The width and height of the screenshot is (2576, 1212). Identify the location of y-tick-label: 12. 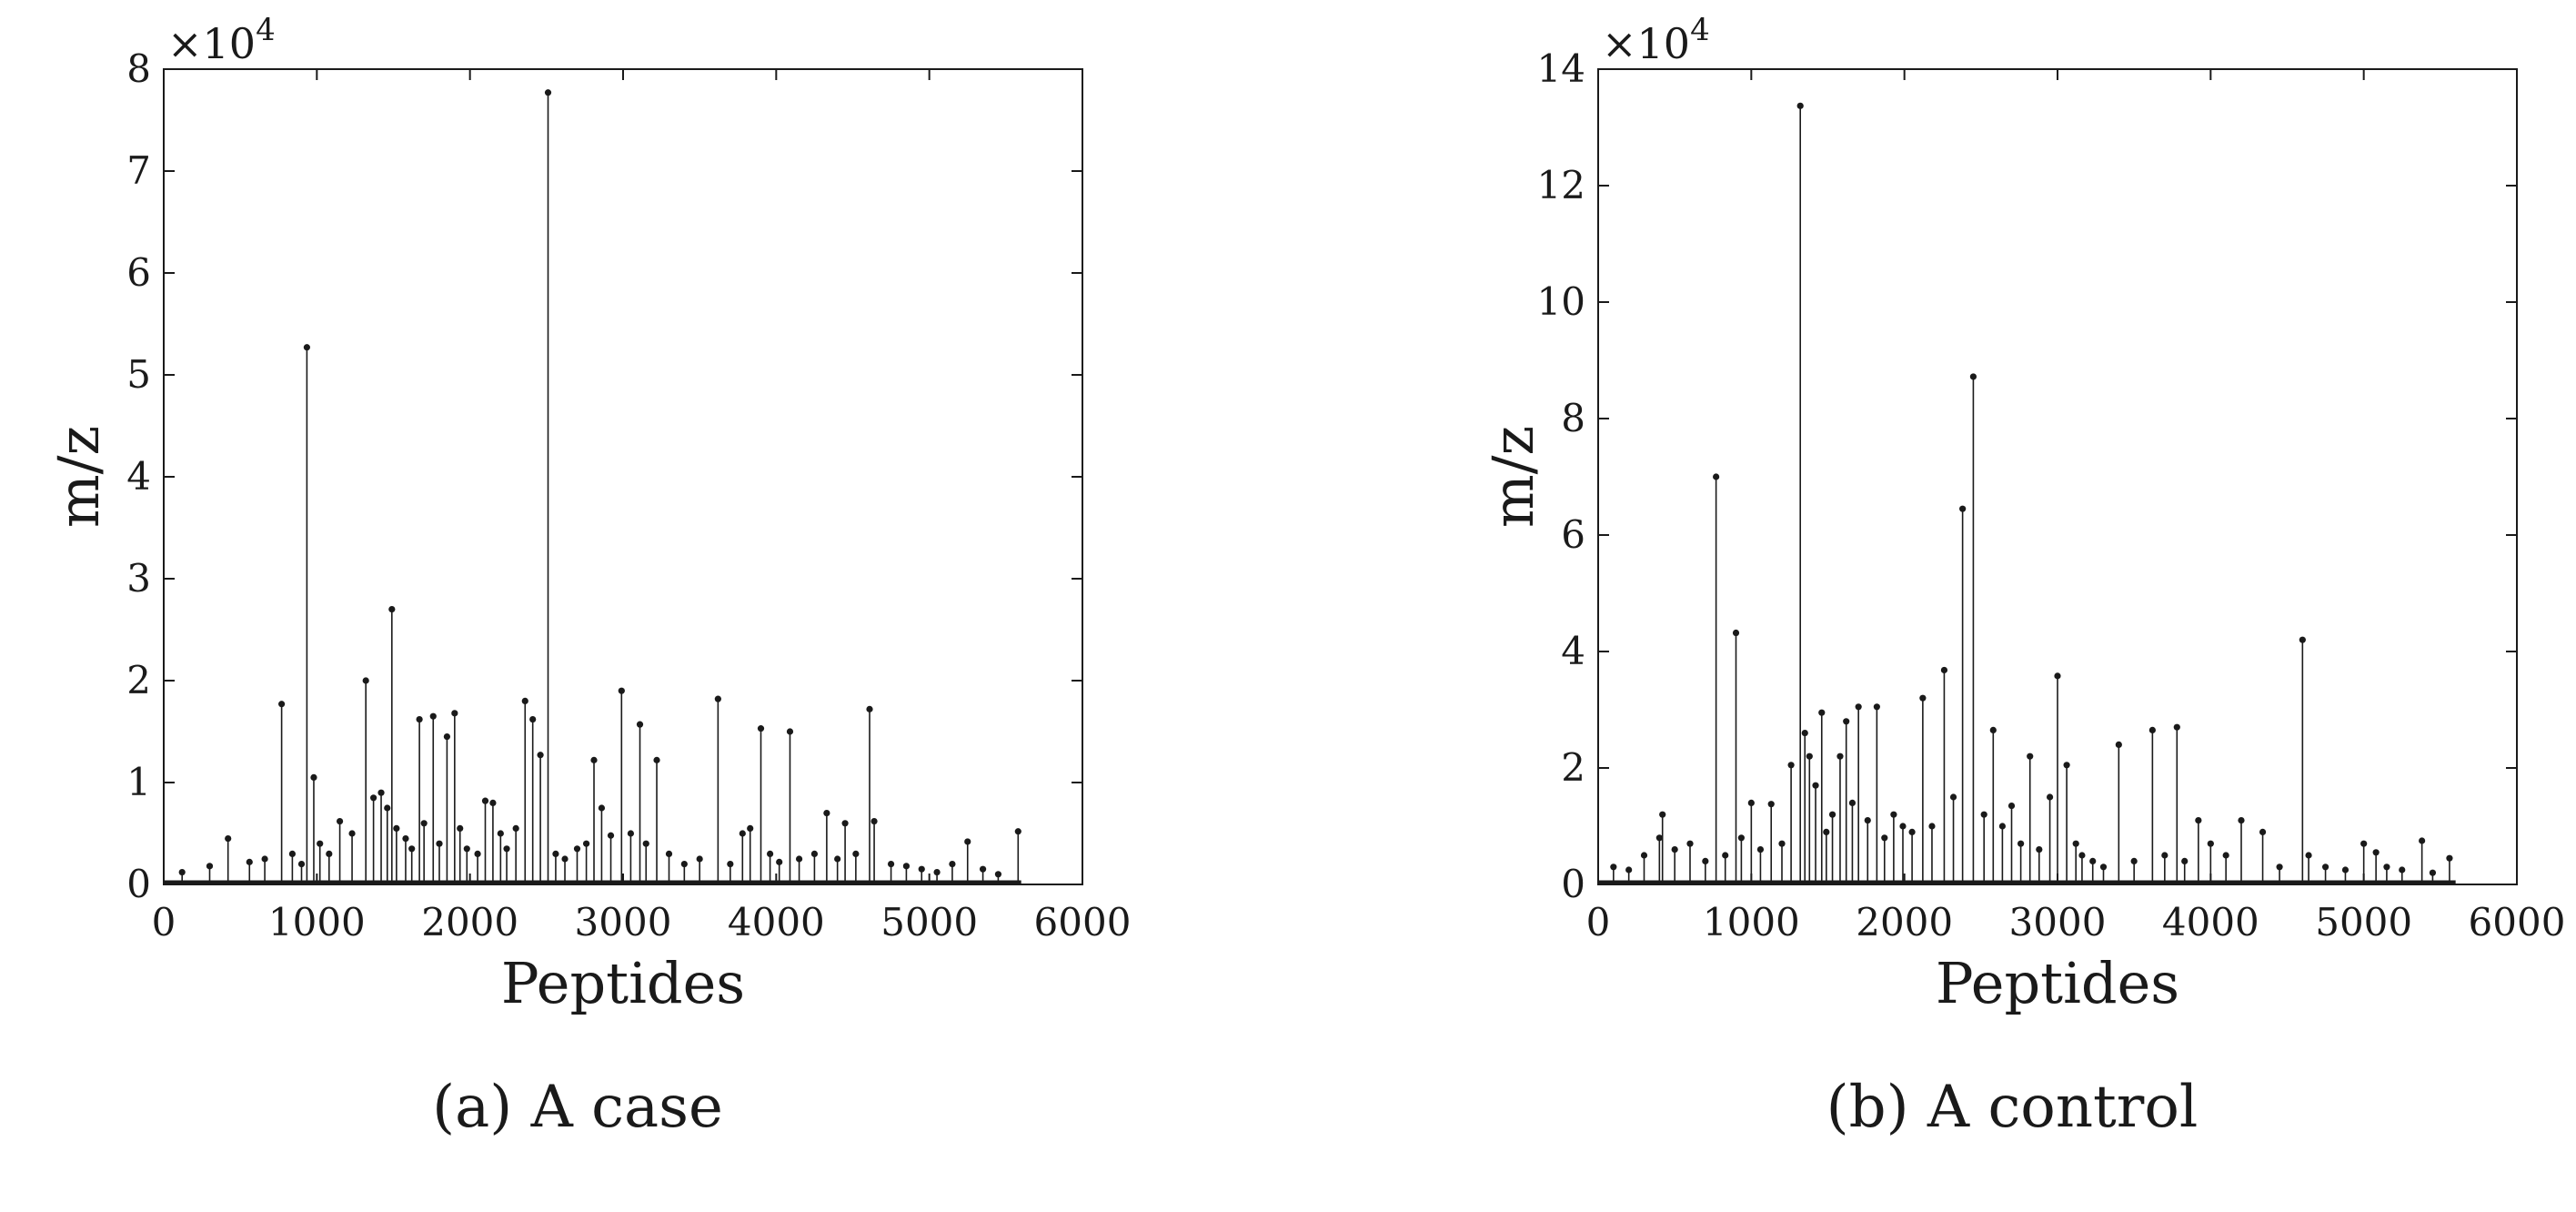
(1561, 185).